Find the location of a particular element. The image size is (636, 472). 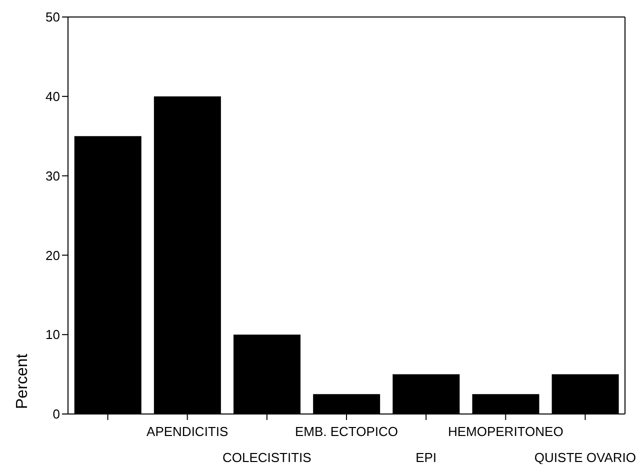

x-tick-label: HEMOPERITONEO is located at coordinates (506, 431).